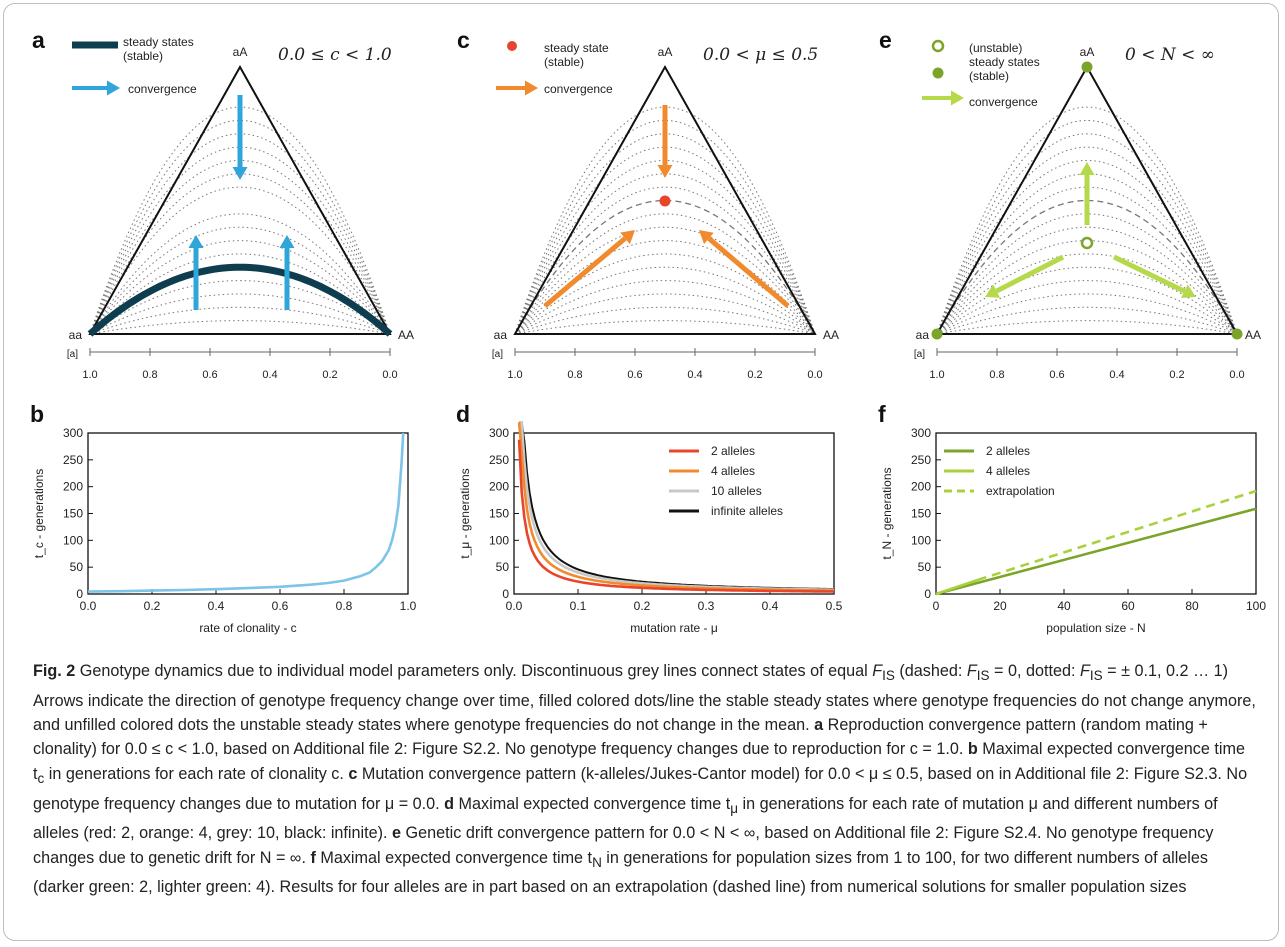 This screenshot has height=947, width=1285. Describe the element at coordinates (938, 73) in the screenshot. I see `legend-dot-stable` at that location.